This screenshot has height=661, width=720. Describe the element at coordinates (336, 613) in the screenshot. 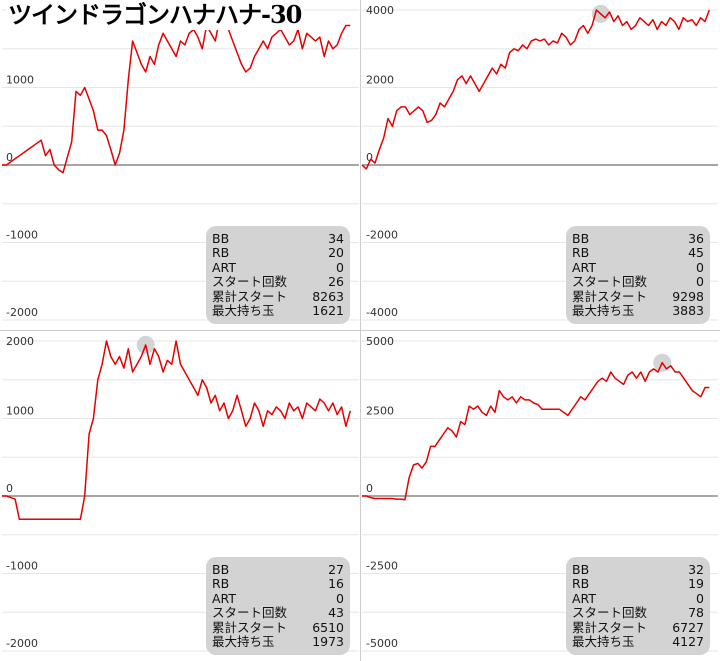

I see `stat-value: 43` at that location.